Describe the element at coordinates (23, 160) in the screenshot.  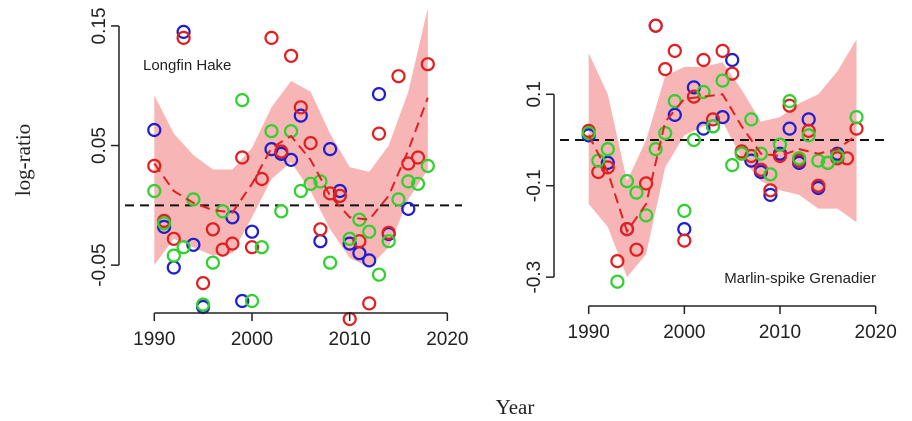
I see `y-axis-title: log-ratio` at that location.